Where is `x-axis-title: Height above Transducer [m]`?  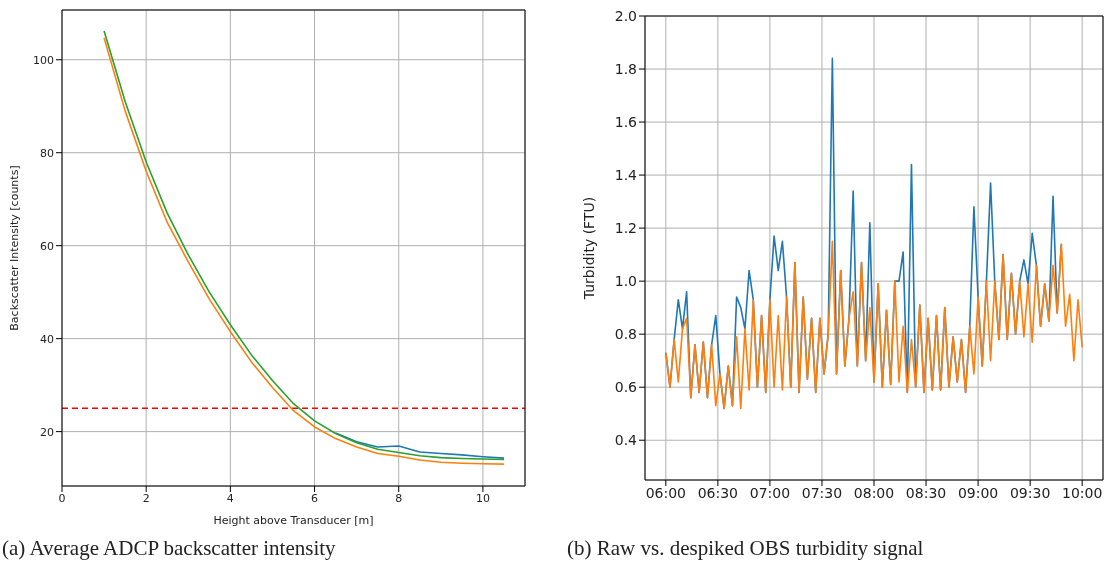
x-axis-title: Height above Transducer [m] is located at coordinates (293, 520).